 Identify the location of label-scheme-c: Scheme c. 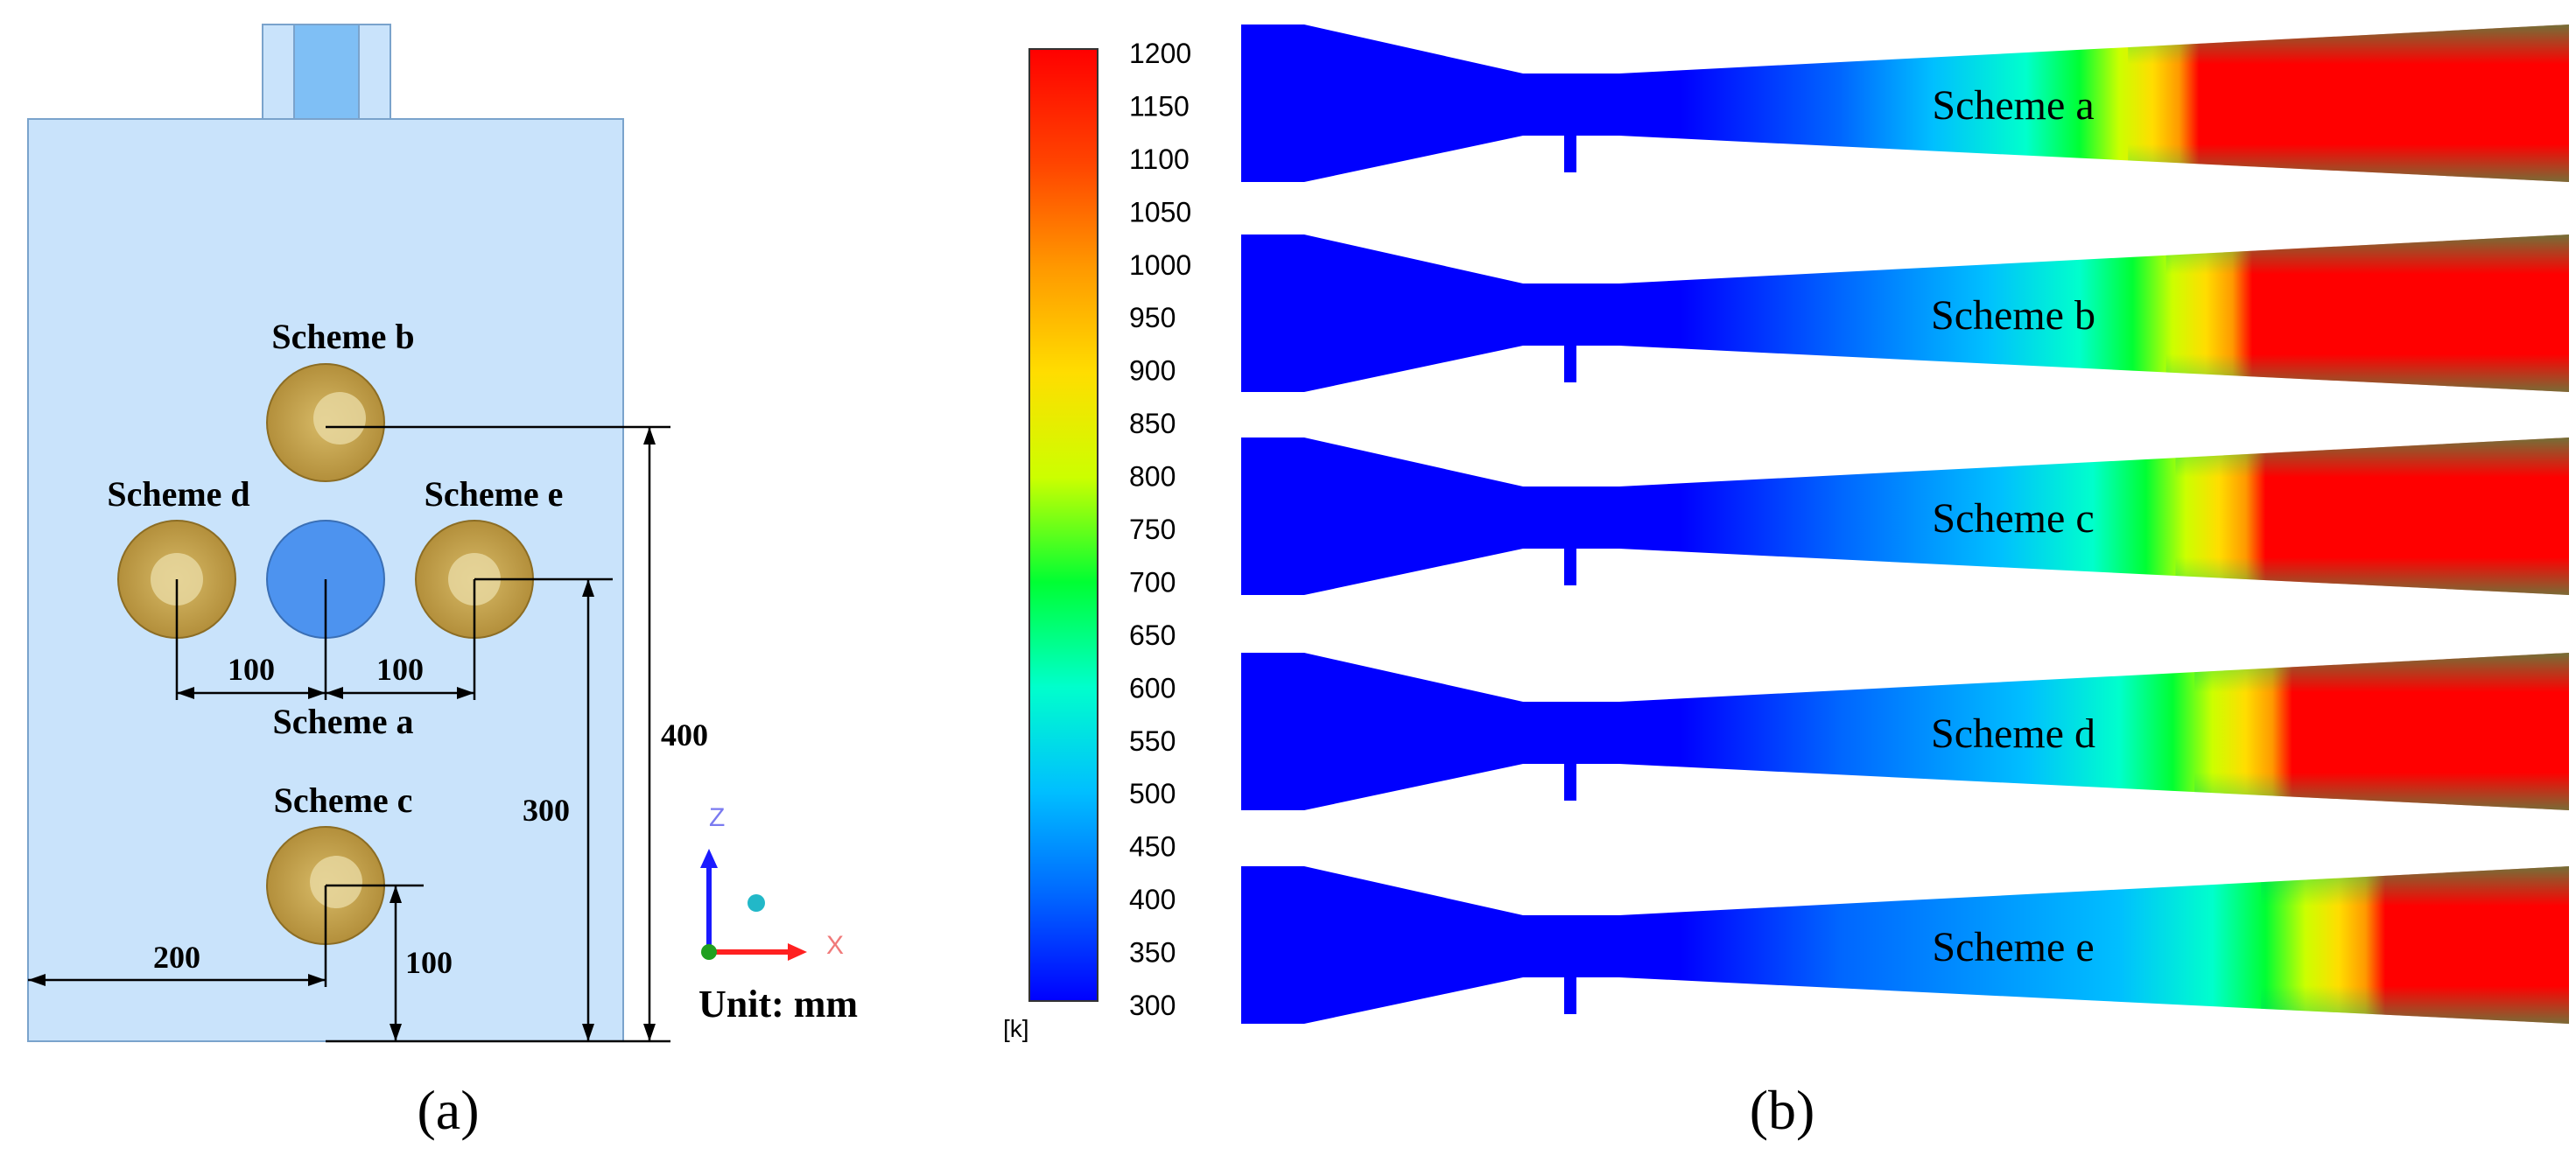
(344, 800).